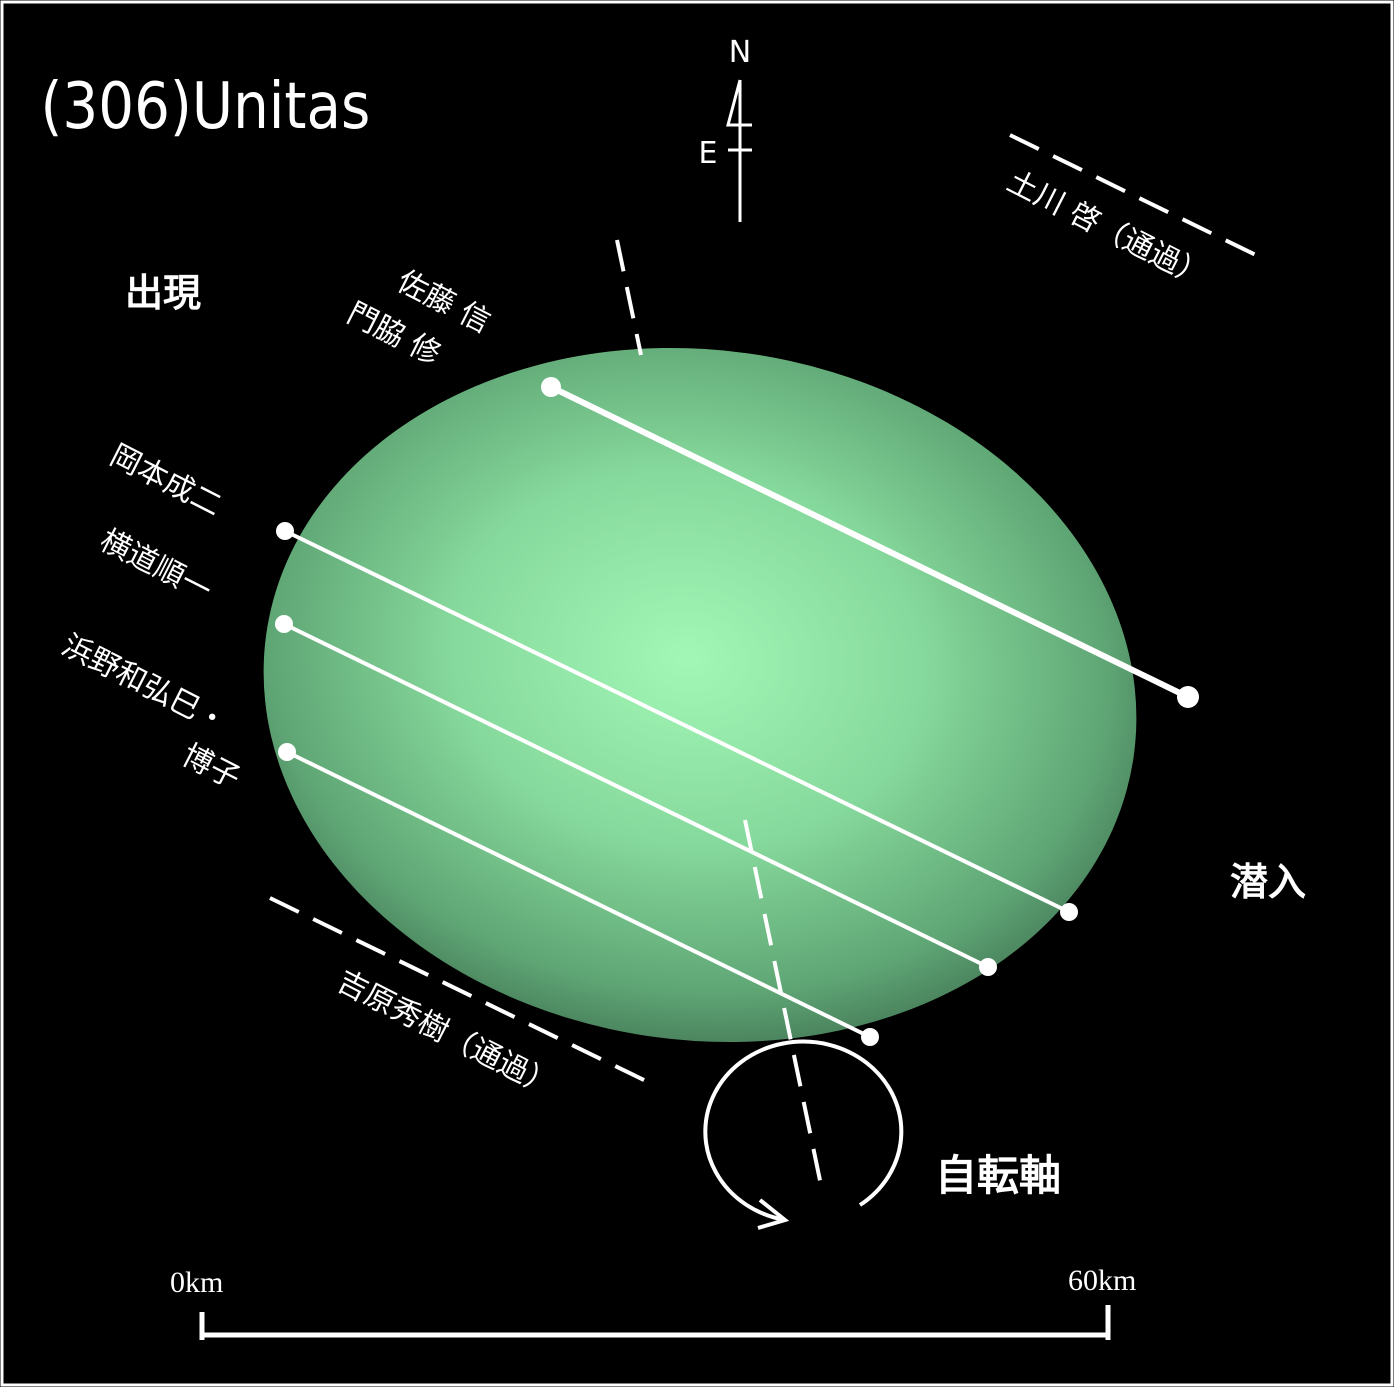 Image resolution: width=1394 pixels, height=1387 pixels. What do you see at coordinates (196, 1282) in the screenshot?
I see `scale-start: 0km` at bounding box center [196, 1282].